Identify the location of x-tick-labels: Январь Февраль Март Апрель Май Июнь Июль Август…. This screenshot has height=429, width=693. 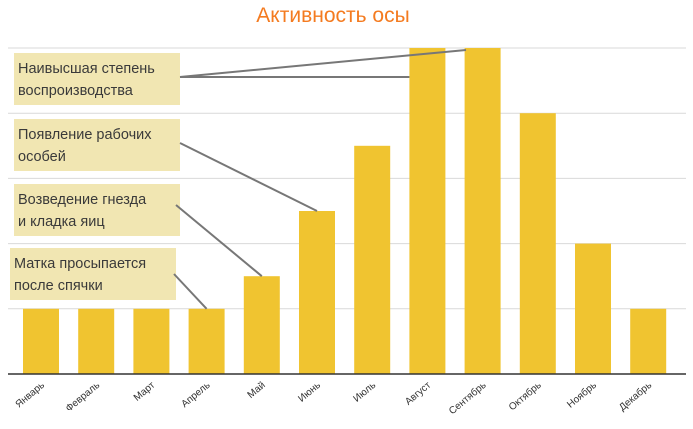
(334, 398).